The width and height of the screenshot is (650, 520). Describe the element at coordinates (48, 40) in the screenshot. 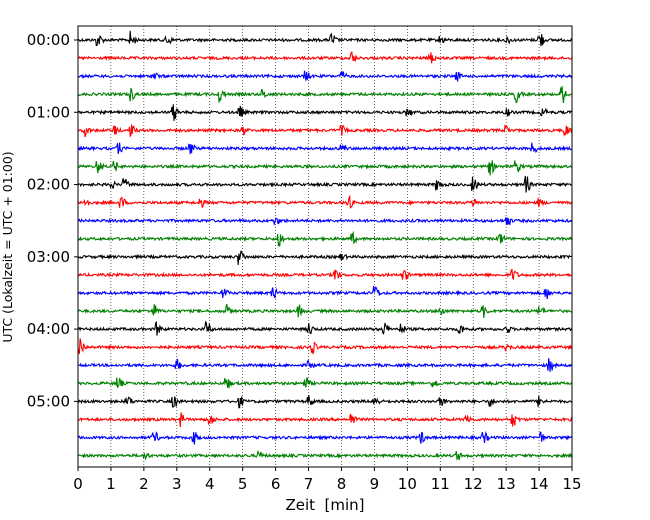

I see `y-tick-label: 00:00` at that location.